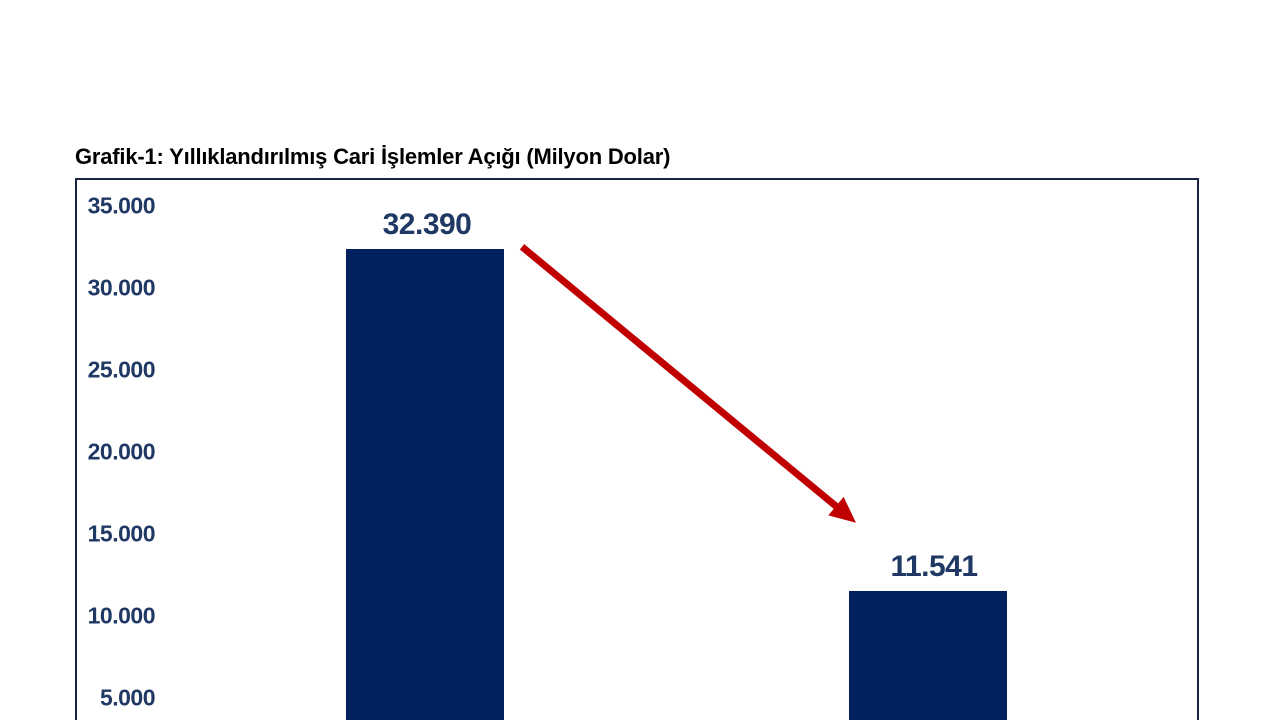 The height and width of the screenshot is (720, 1280). I want to click on bar-value-label: 11.541, so click(934, 566).